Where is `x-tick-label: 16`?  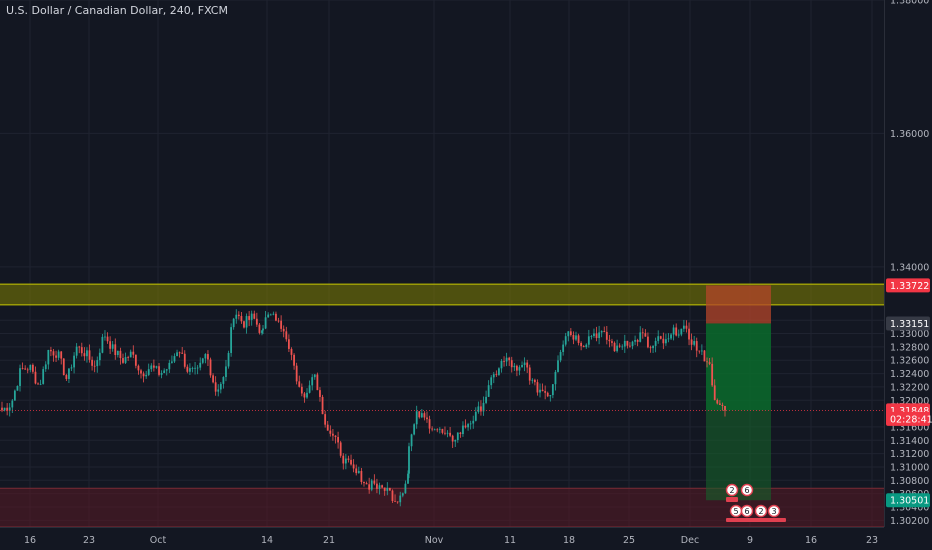
x-tick-label: 16 is located at coordinates (811, 540).